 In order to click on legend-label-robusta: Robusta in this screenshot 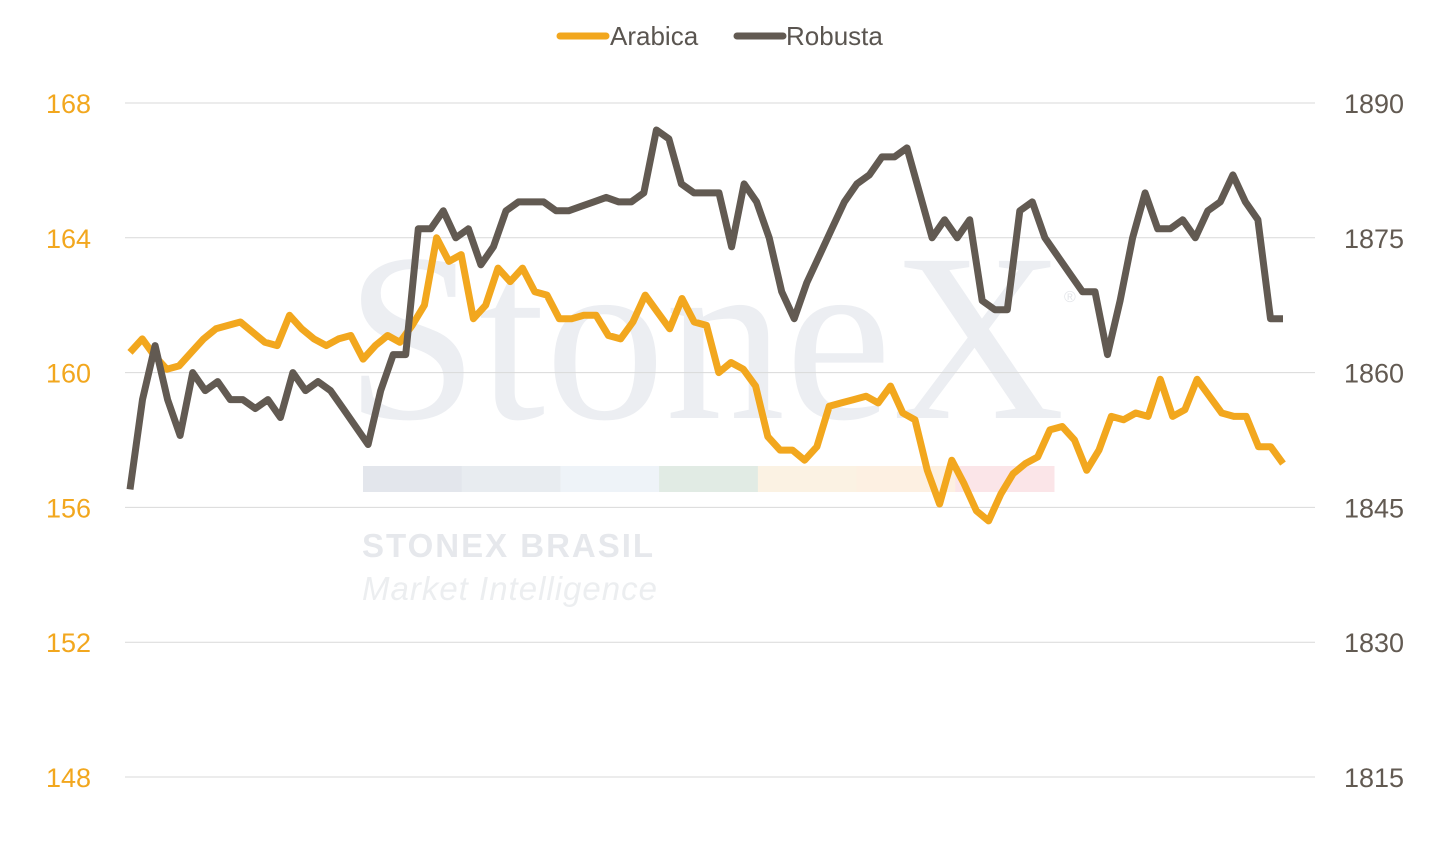, I will do `click(834, 36)`.